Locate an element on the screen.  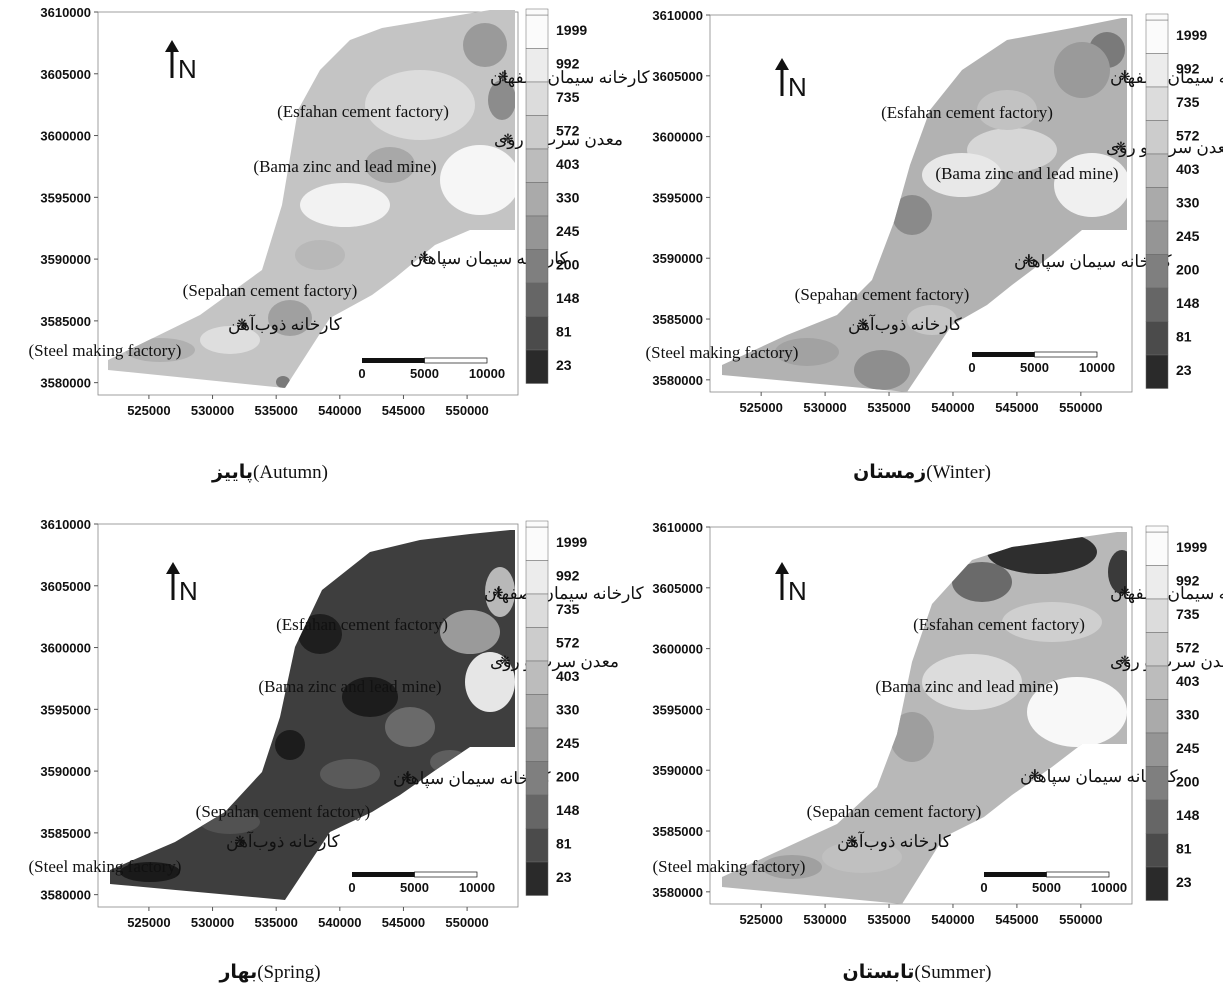
scale-bar-white is located at coordinates (456, 360).